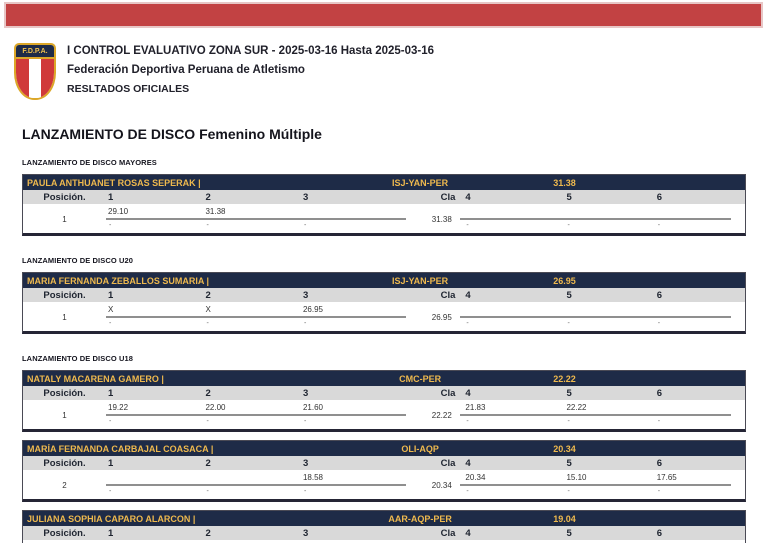 The height and width of the screenshot is (543, 768). I want to click on flag-stripe-white, so click(35, 78).